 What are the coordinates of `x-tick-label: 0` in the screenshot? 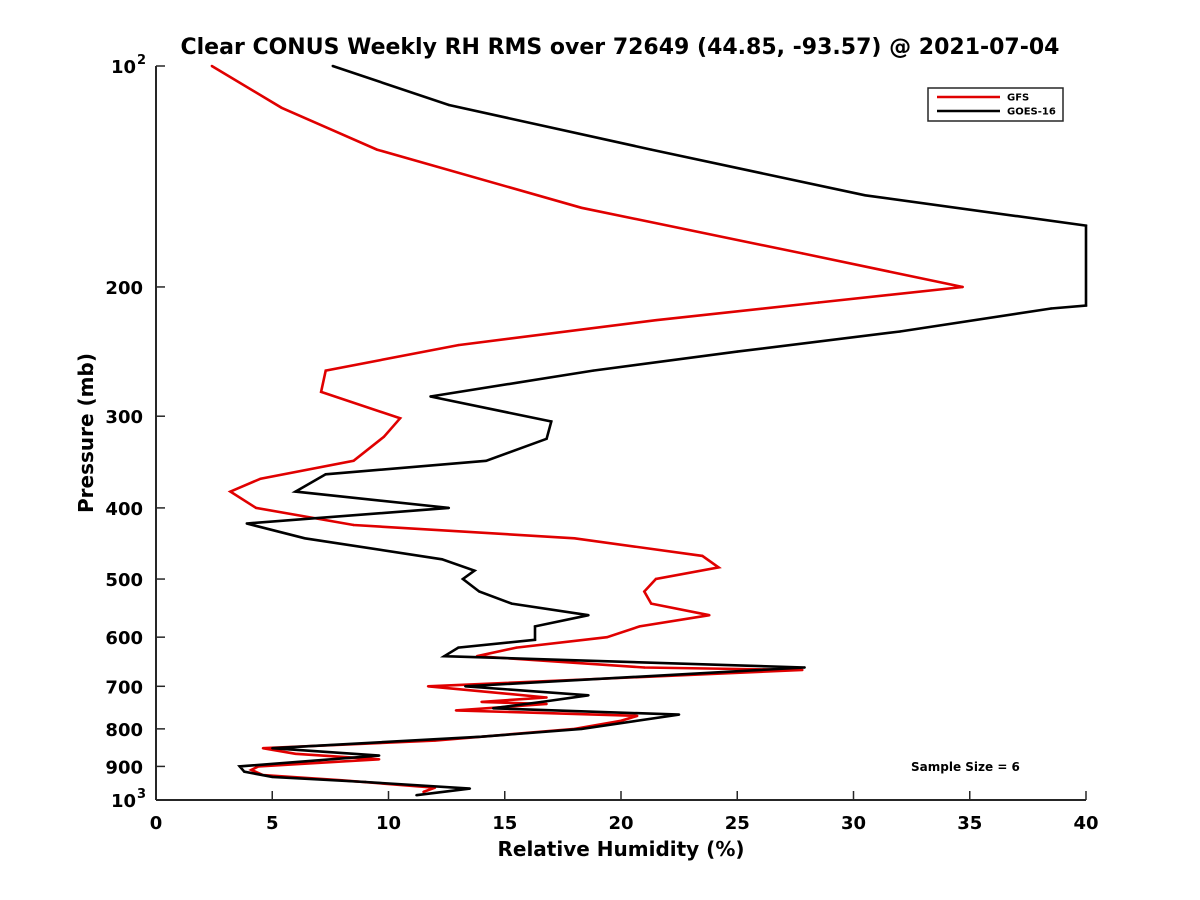 It's located at (156, 823).